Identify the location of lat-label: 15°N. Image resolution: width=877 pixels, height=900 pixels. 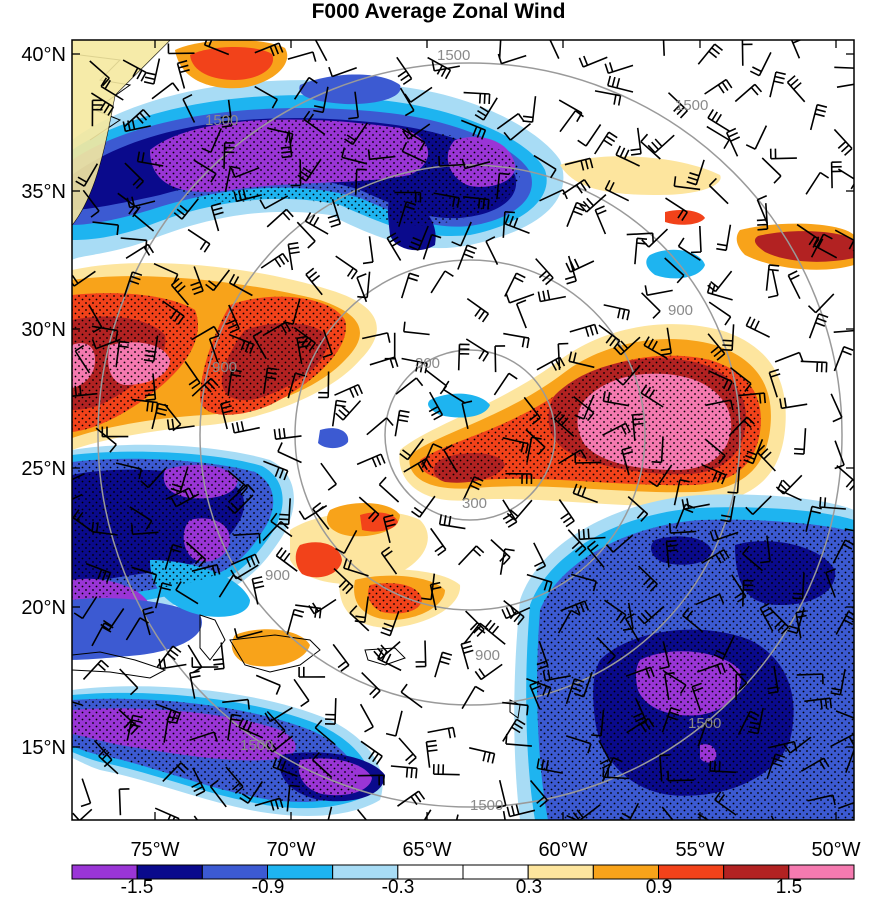
(43, 748).